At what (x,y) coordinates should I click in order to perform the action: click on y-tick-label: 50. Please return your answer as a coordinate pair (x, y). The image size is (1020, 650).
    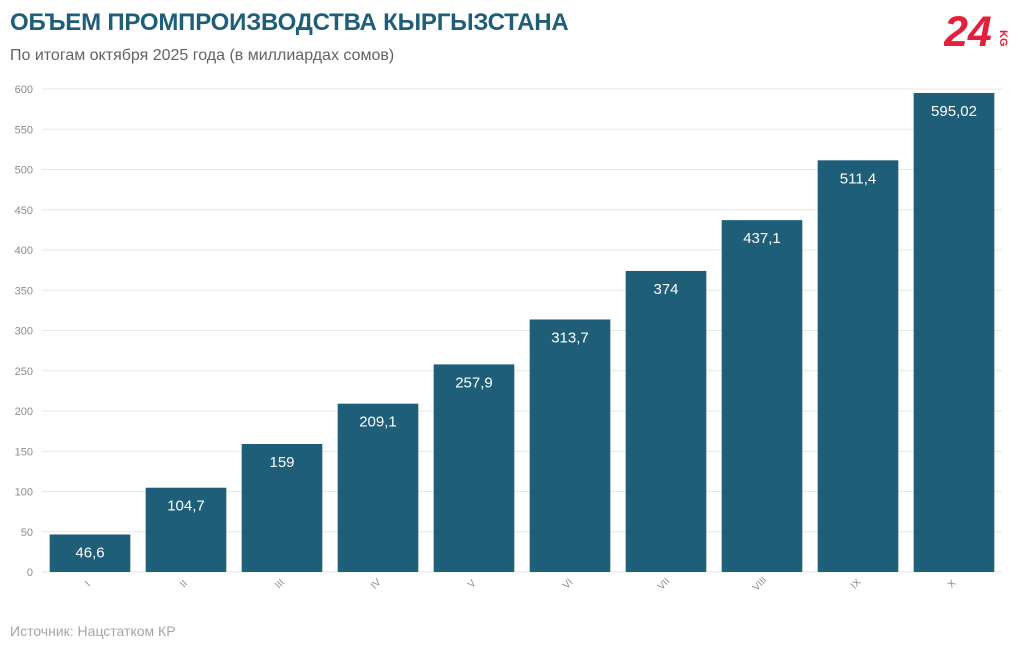
    Looking at the image, I should click on (27, 533).